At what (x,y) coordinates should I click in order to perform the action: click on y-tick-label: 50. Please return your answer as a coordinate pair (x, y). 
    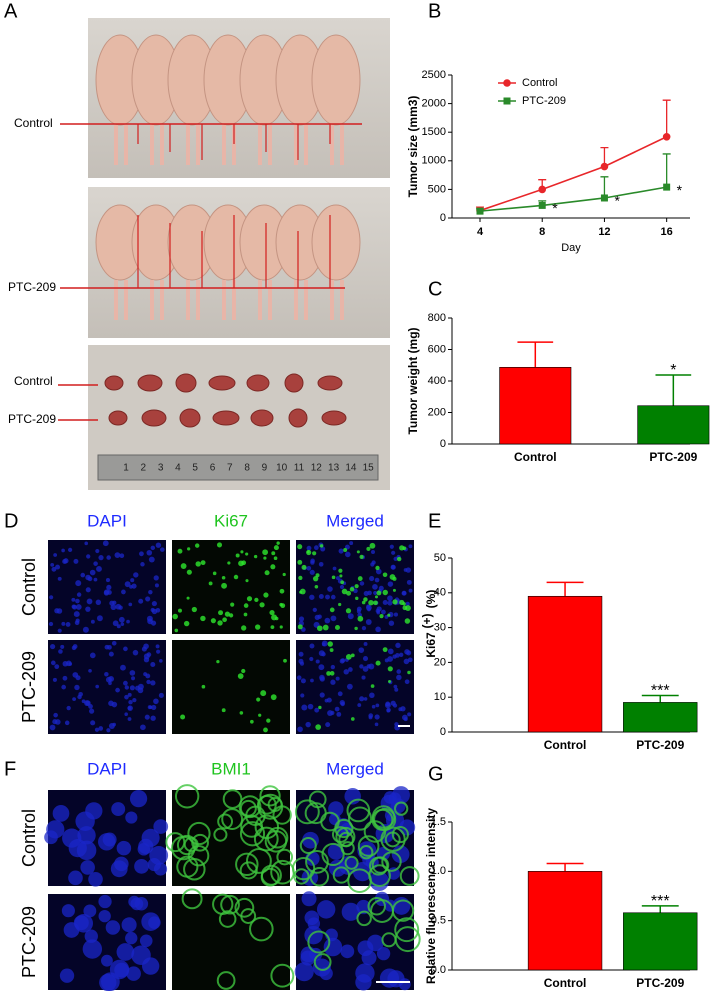
    Looking at the image, I should click on (440, 558).